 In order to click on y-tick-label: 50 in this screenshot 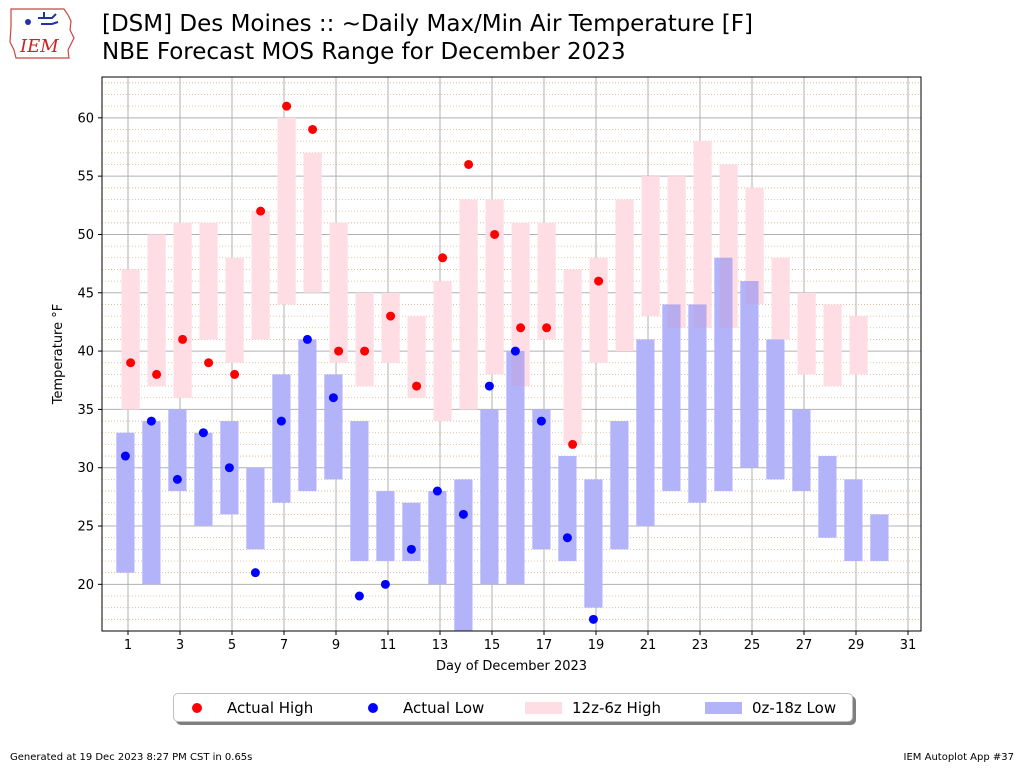, I will do `click(85, 235)`.